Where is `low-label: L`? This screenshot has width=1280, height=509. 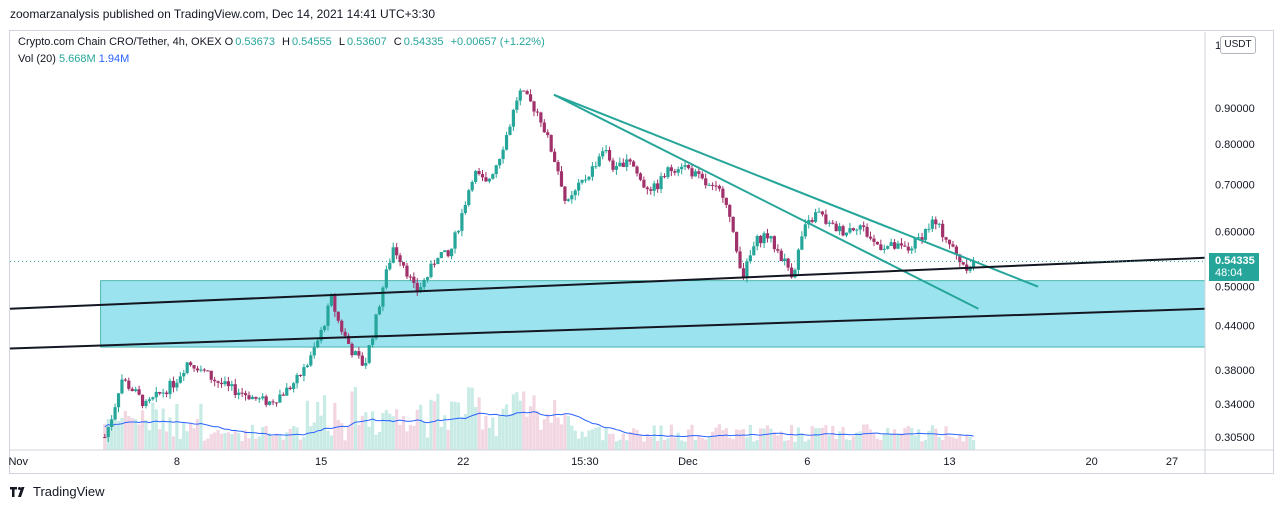 low-label: L is located at coordinates (341, 42).